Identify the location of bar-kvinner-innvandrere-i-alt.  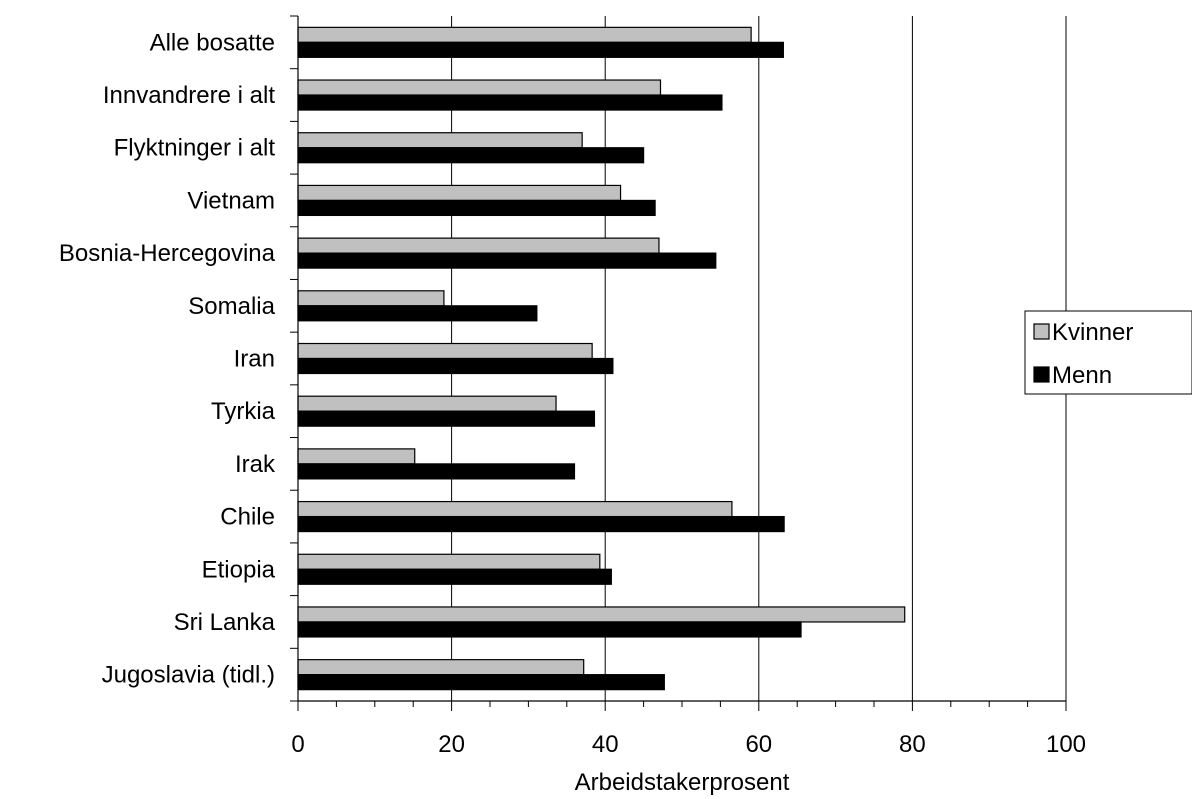
(479, 87).